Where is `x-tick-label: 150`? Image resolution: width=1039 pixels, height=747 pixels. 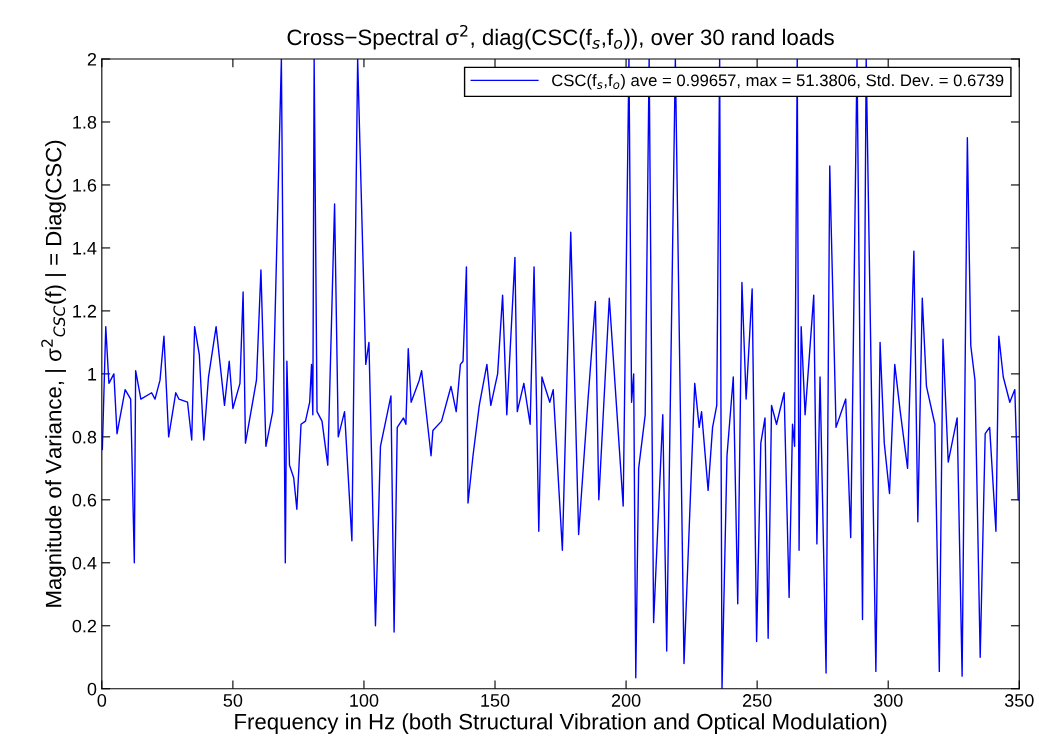
x-tick-label: 150 is located at coordinates (495, 700).